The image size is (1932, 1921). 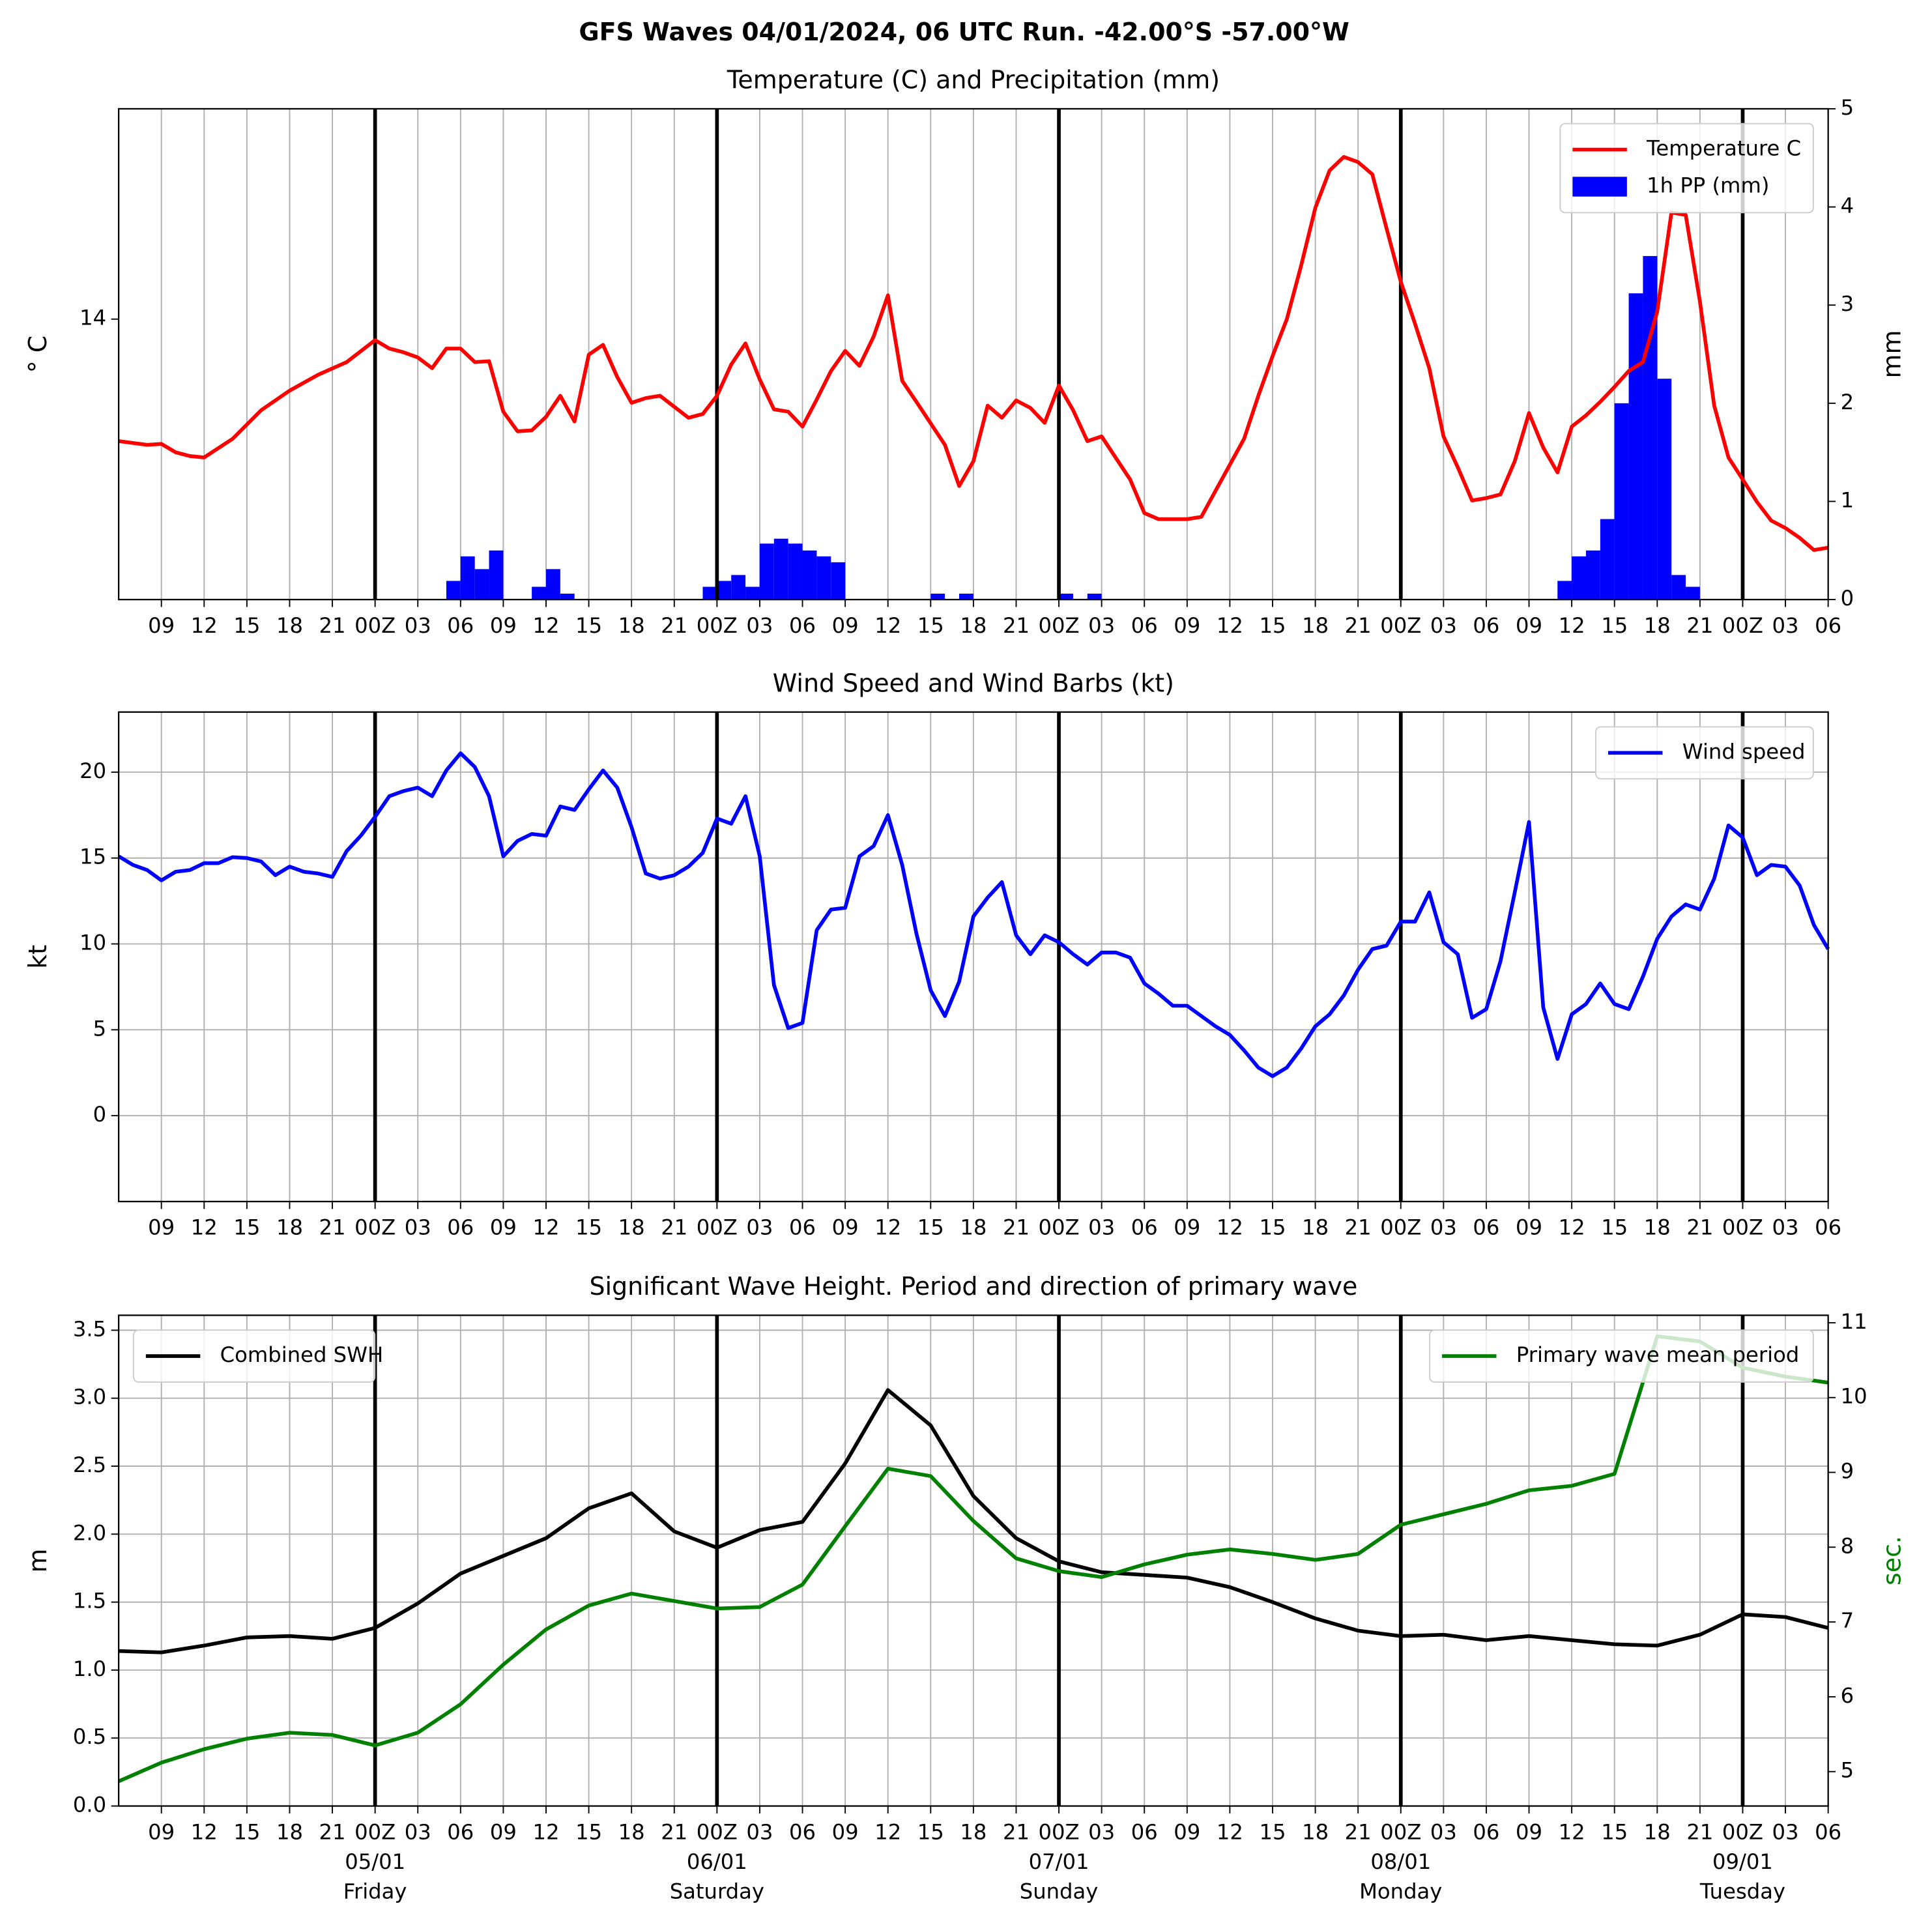 What do you see at coordinates (1708, 185) in the screenshot?
I see `legend-label: 1h PP (mm)` at bounding box center [1708, 185].